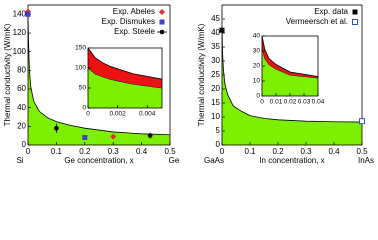 The height and width of the screenshot is (240, 378). I want to click on legend-label: Vermeersch et al., so click(317, 21).